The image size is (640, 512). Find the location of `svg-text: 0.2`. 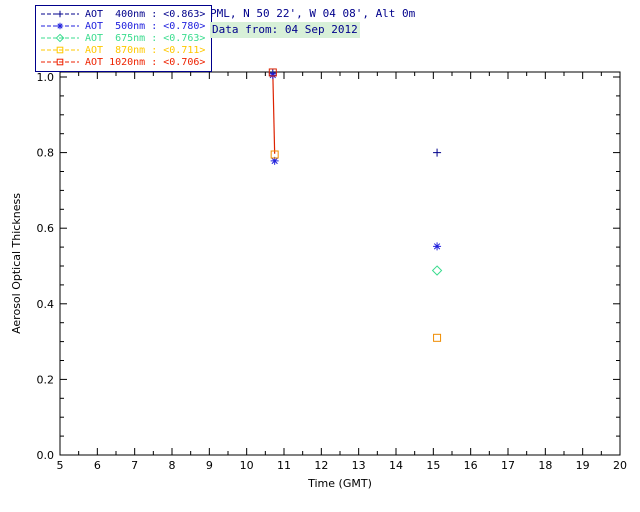

svg-text: 0.2 is located at coordinates (46, 379).